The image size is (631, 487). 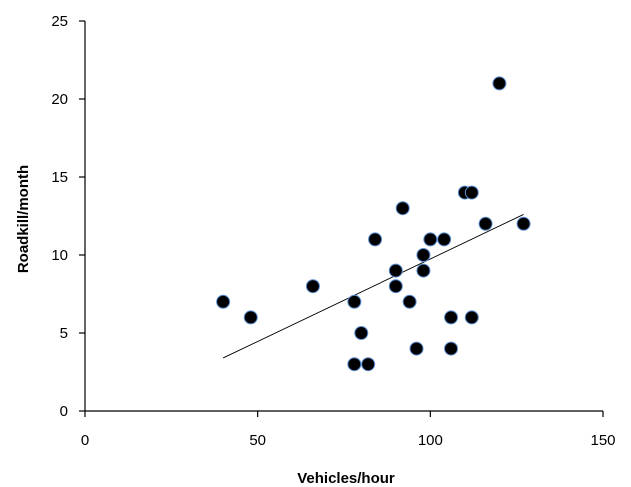 I want to click on x-axis-ticks: 0 50 100 150, so click(x=348, y=430).